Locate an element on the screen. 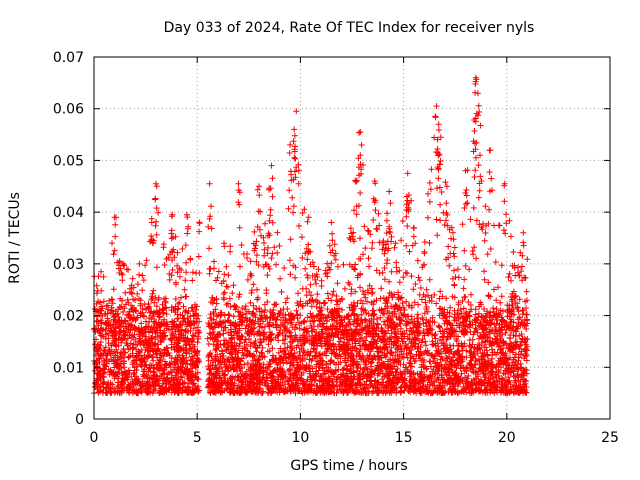  y-tick-label: 0.04 is located at coordinates (68, 213).